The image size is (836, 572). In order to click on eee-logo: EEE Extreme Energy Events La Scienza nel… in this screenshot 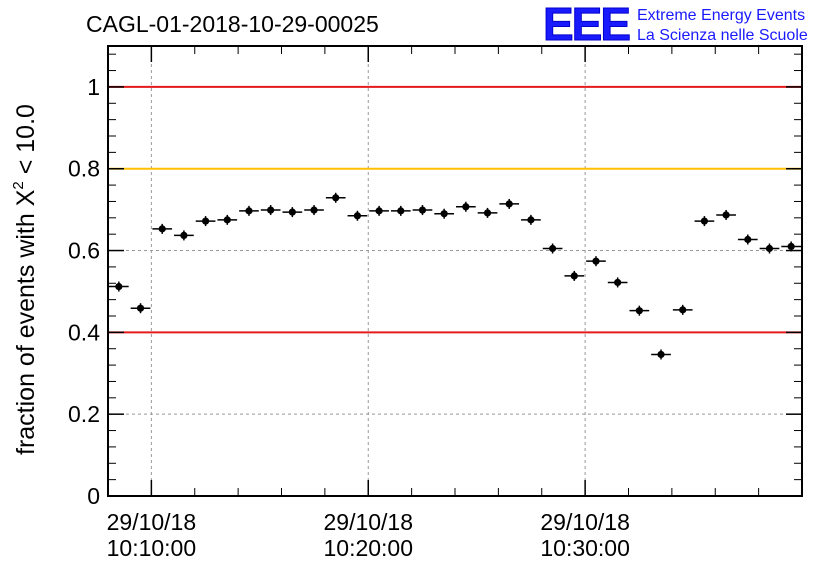, I will do `click(675, 25)`.